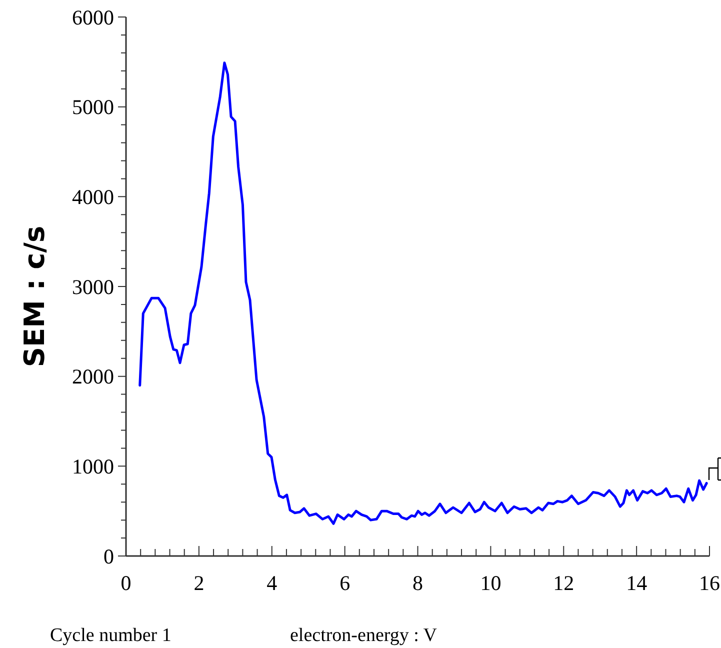 The height and width of the screenshot is (648, 721). Describe the element at coordinates (111, 635) in the screenshot. I see `text: Cycle number 1` at that location.